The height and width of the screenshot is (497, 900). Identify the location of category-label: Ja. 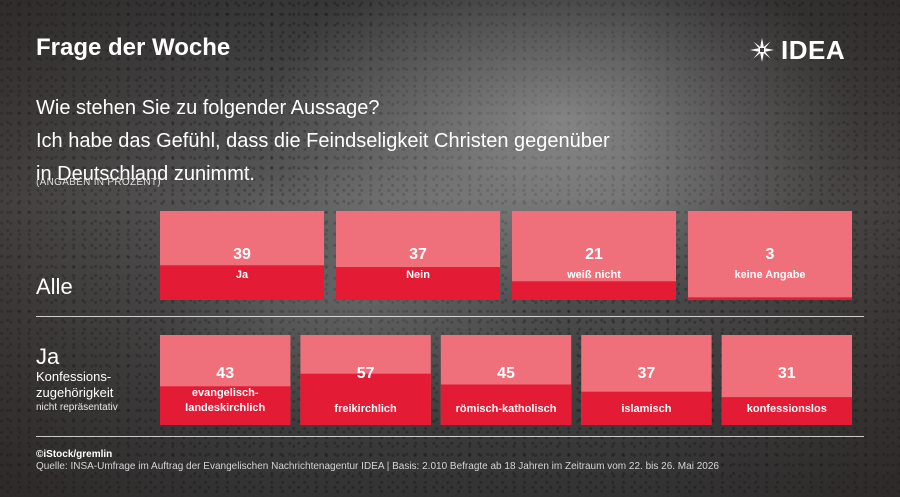
(242, 275).